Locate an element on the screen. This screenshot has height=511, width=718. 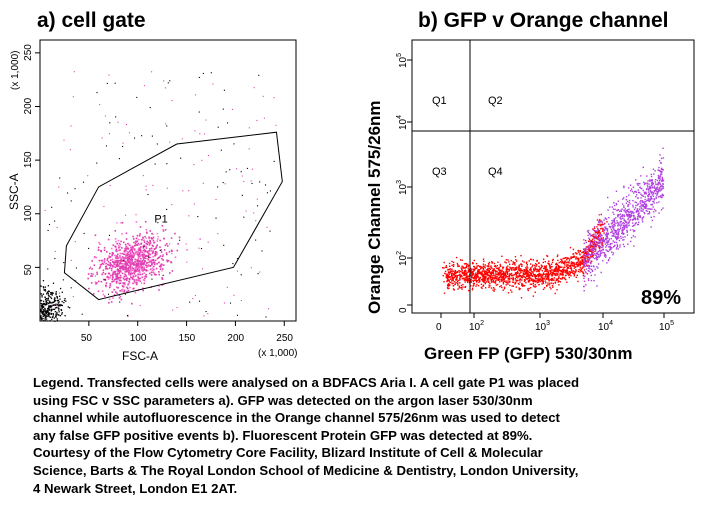
chart-b-y-tick-label: 105 is located at coordinates (402, 60).